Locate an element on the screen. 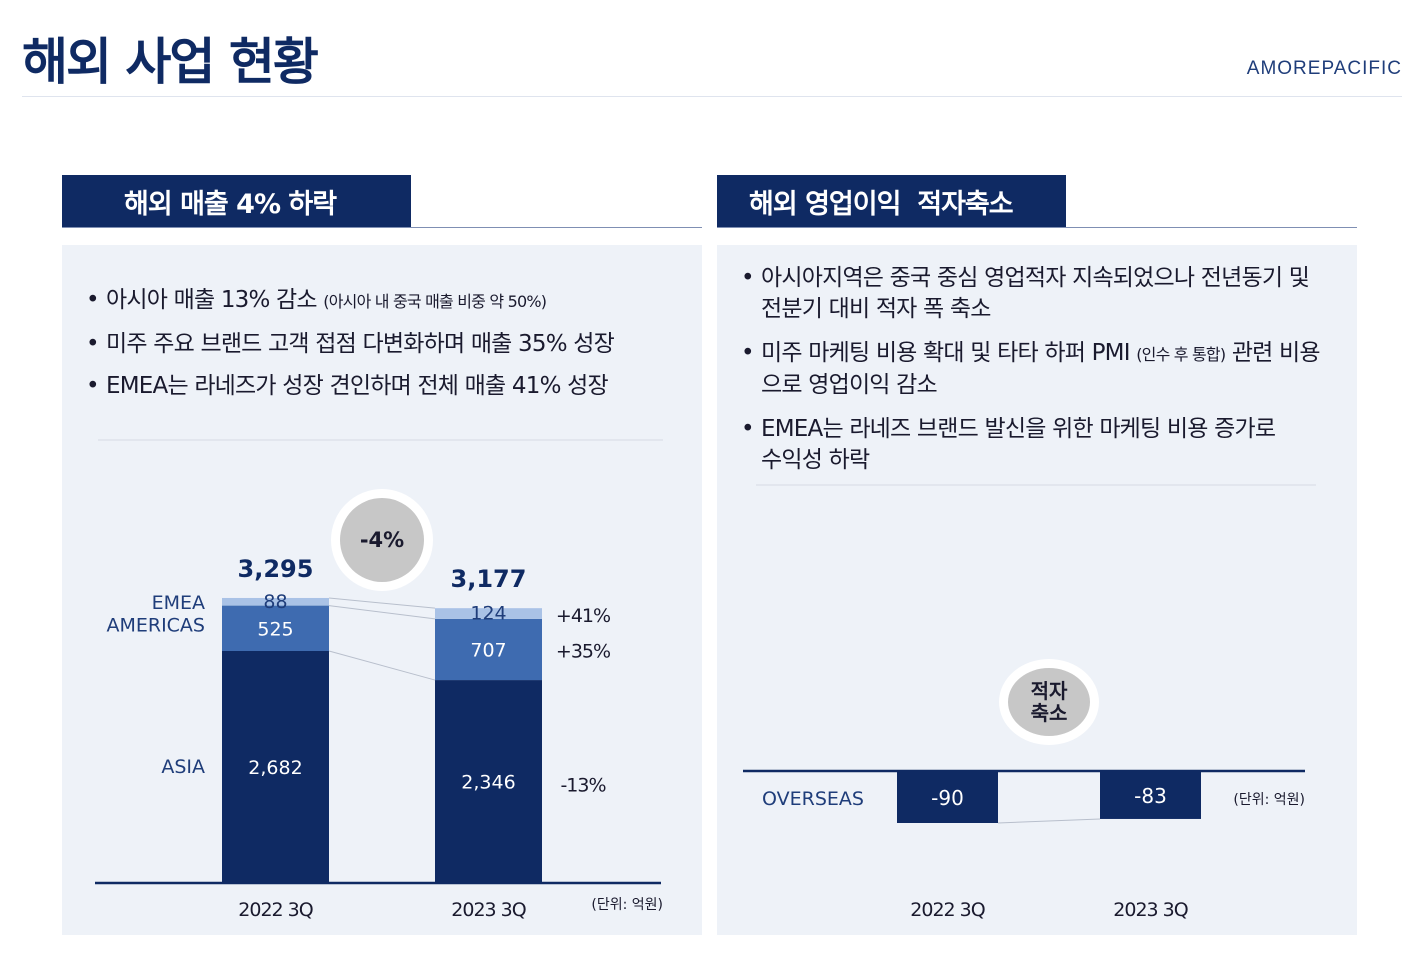 This screenshot has height=966, width=1410. left-section-heading: 해외 매출 4% 하락 is located at coordinates (236, 201).